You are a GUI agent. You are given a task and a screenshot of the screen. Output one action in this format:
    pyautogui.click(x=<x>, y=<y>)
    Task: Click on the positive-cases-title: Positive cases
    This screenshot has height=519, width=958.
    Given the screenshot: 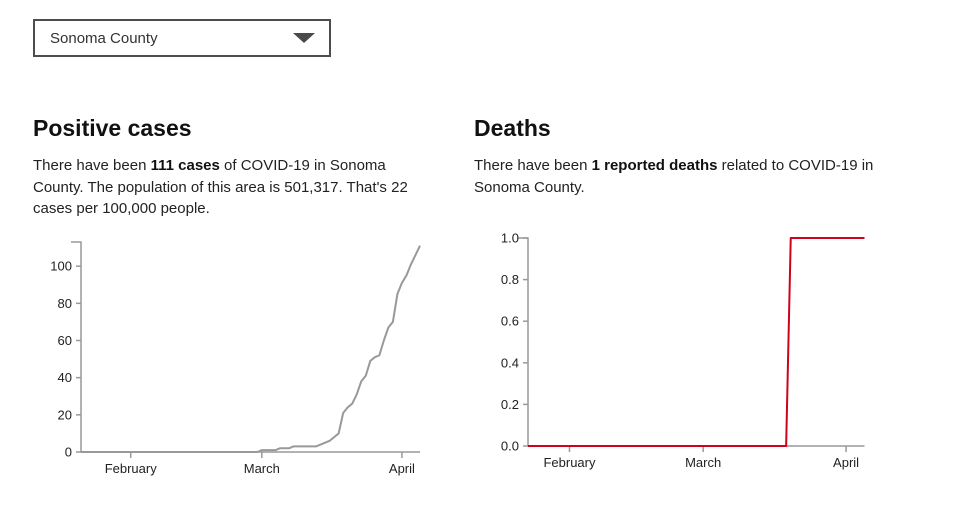 What is the action you would take?
    pyautogui.click(x=112, y=128)
    